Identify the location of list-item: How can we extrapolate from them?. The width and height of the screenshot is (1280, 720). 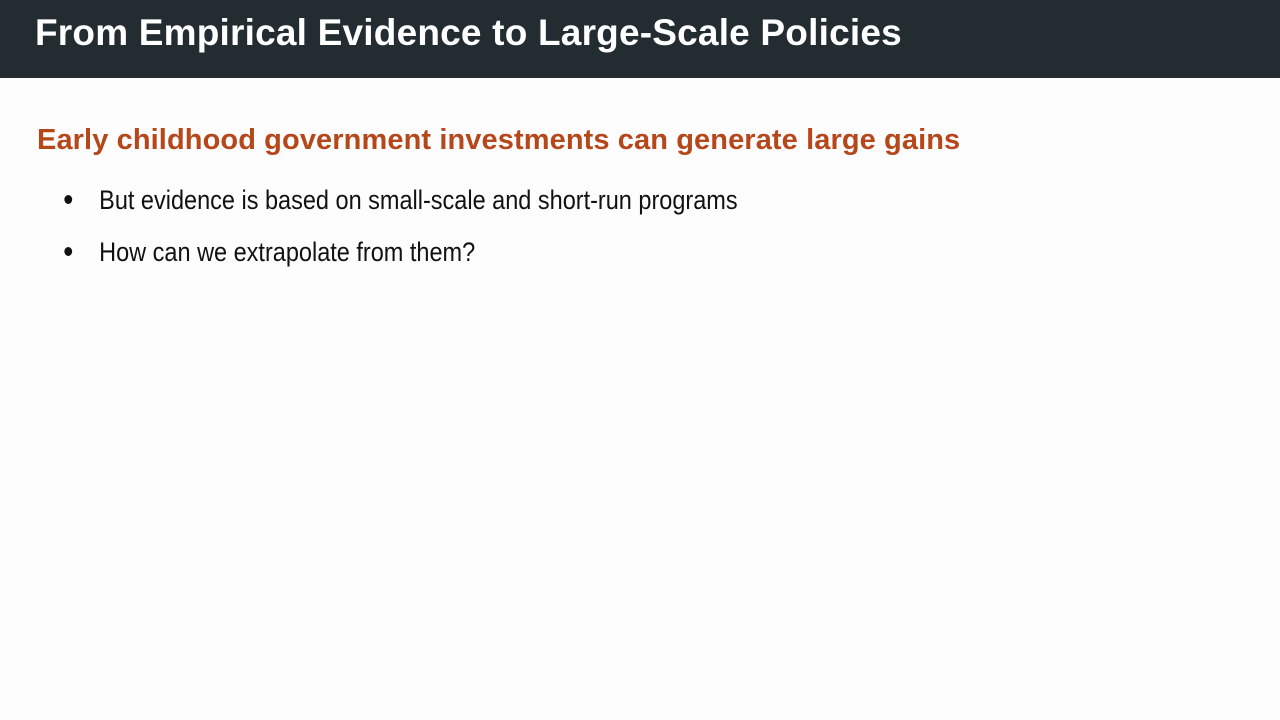
(267, 252).